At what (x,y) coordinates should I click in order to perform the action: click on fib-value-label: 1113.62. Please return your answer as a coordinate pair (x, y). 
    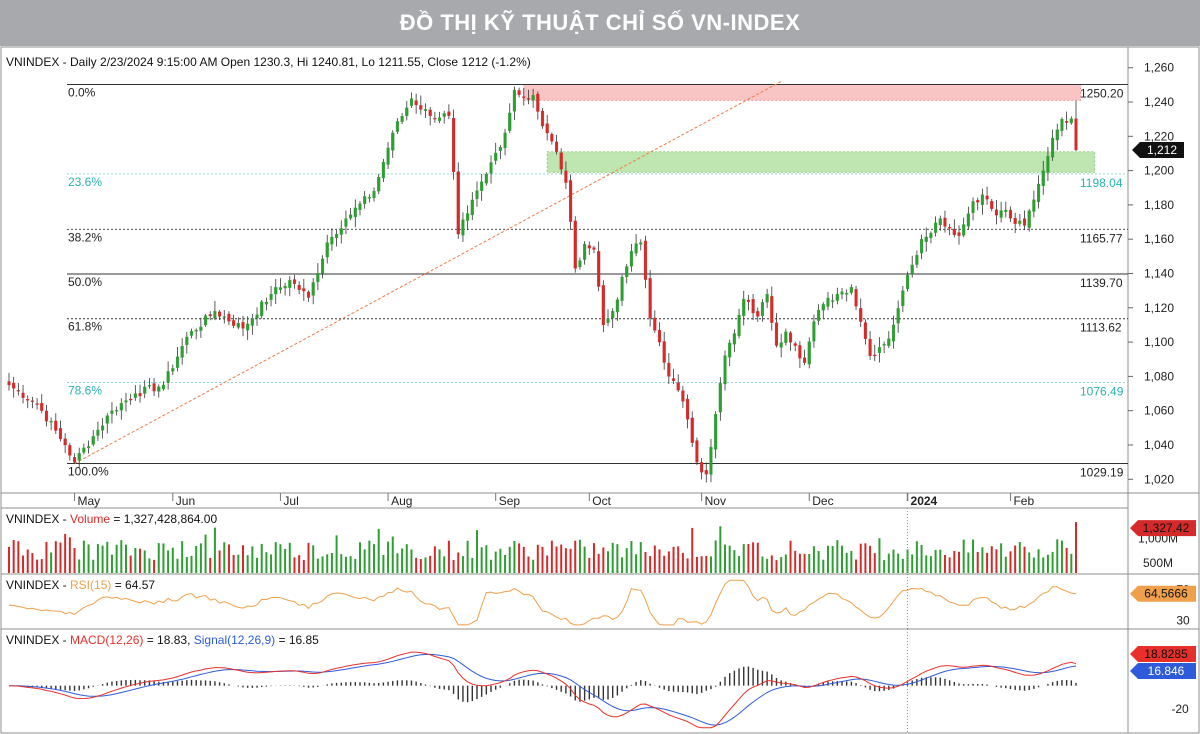
    Looking at the image, I should click on (1101, 328).